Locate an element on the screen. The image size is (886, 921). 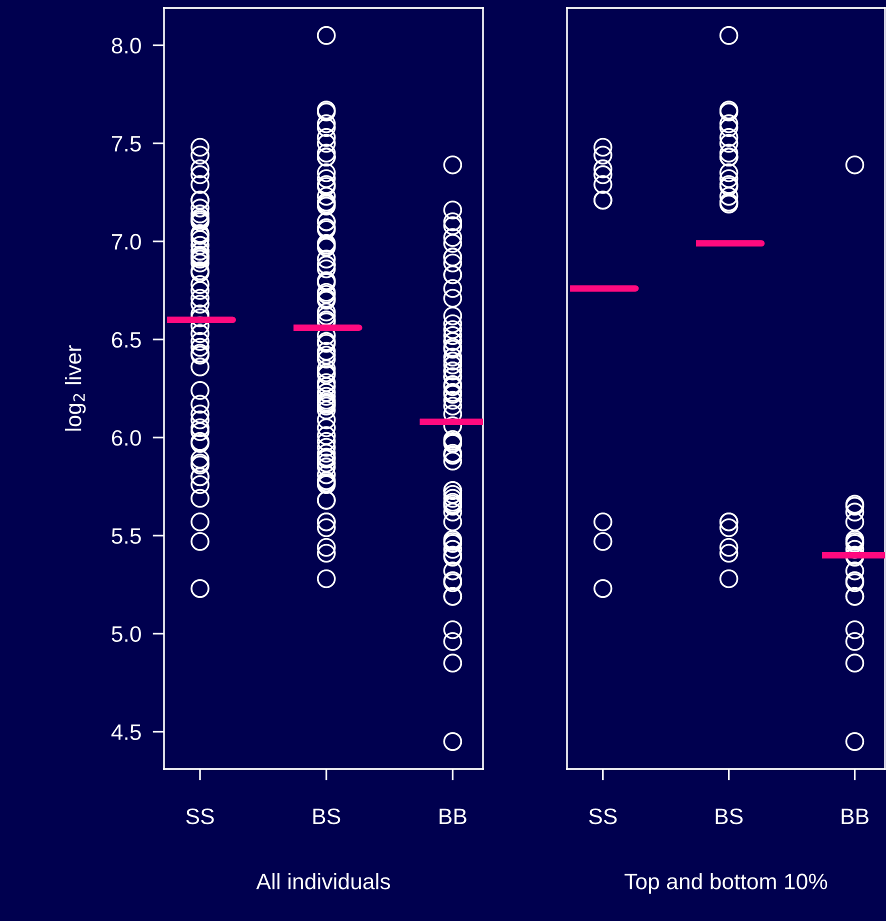
y-axis-title: log$_{2}$ liver is located at coordinates (75, 388).